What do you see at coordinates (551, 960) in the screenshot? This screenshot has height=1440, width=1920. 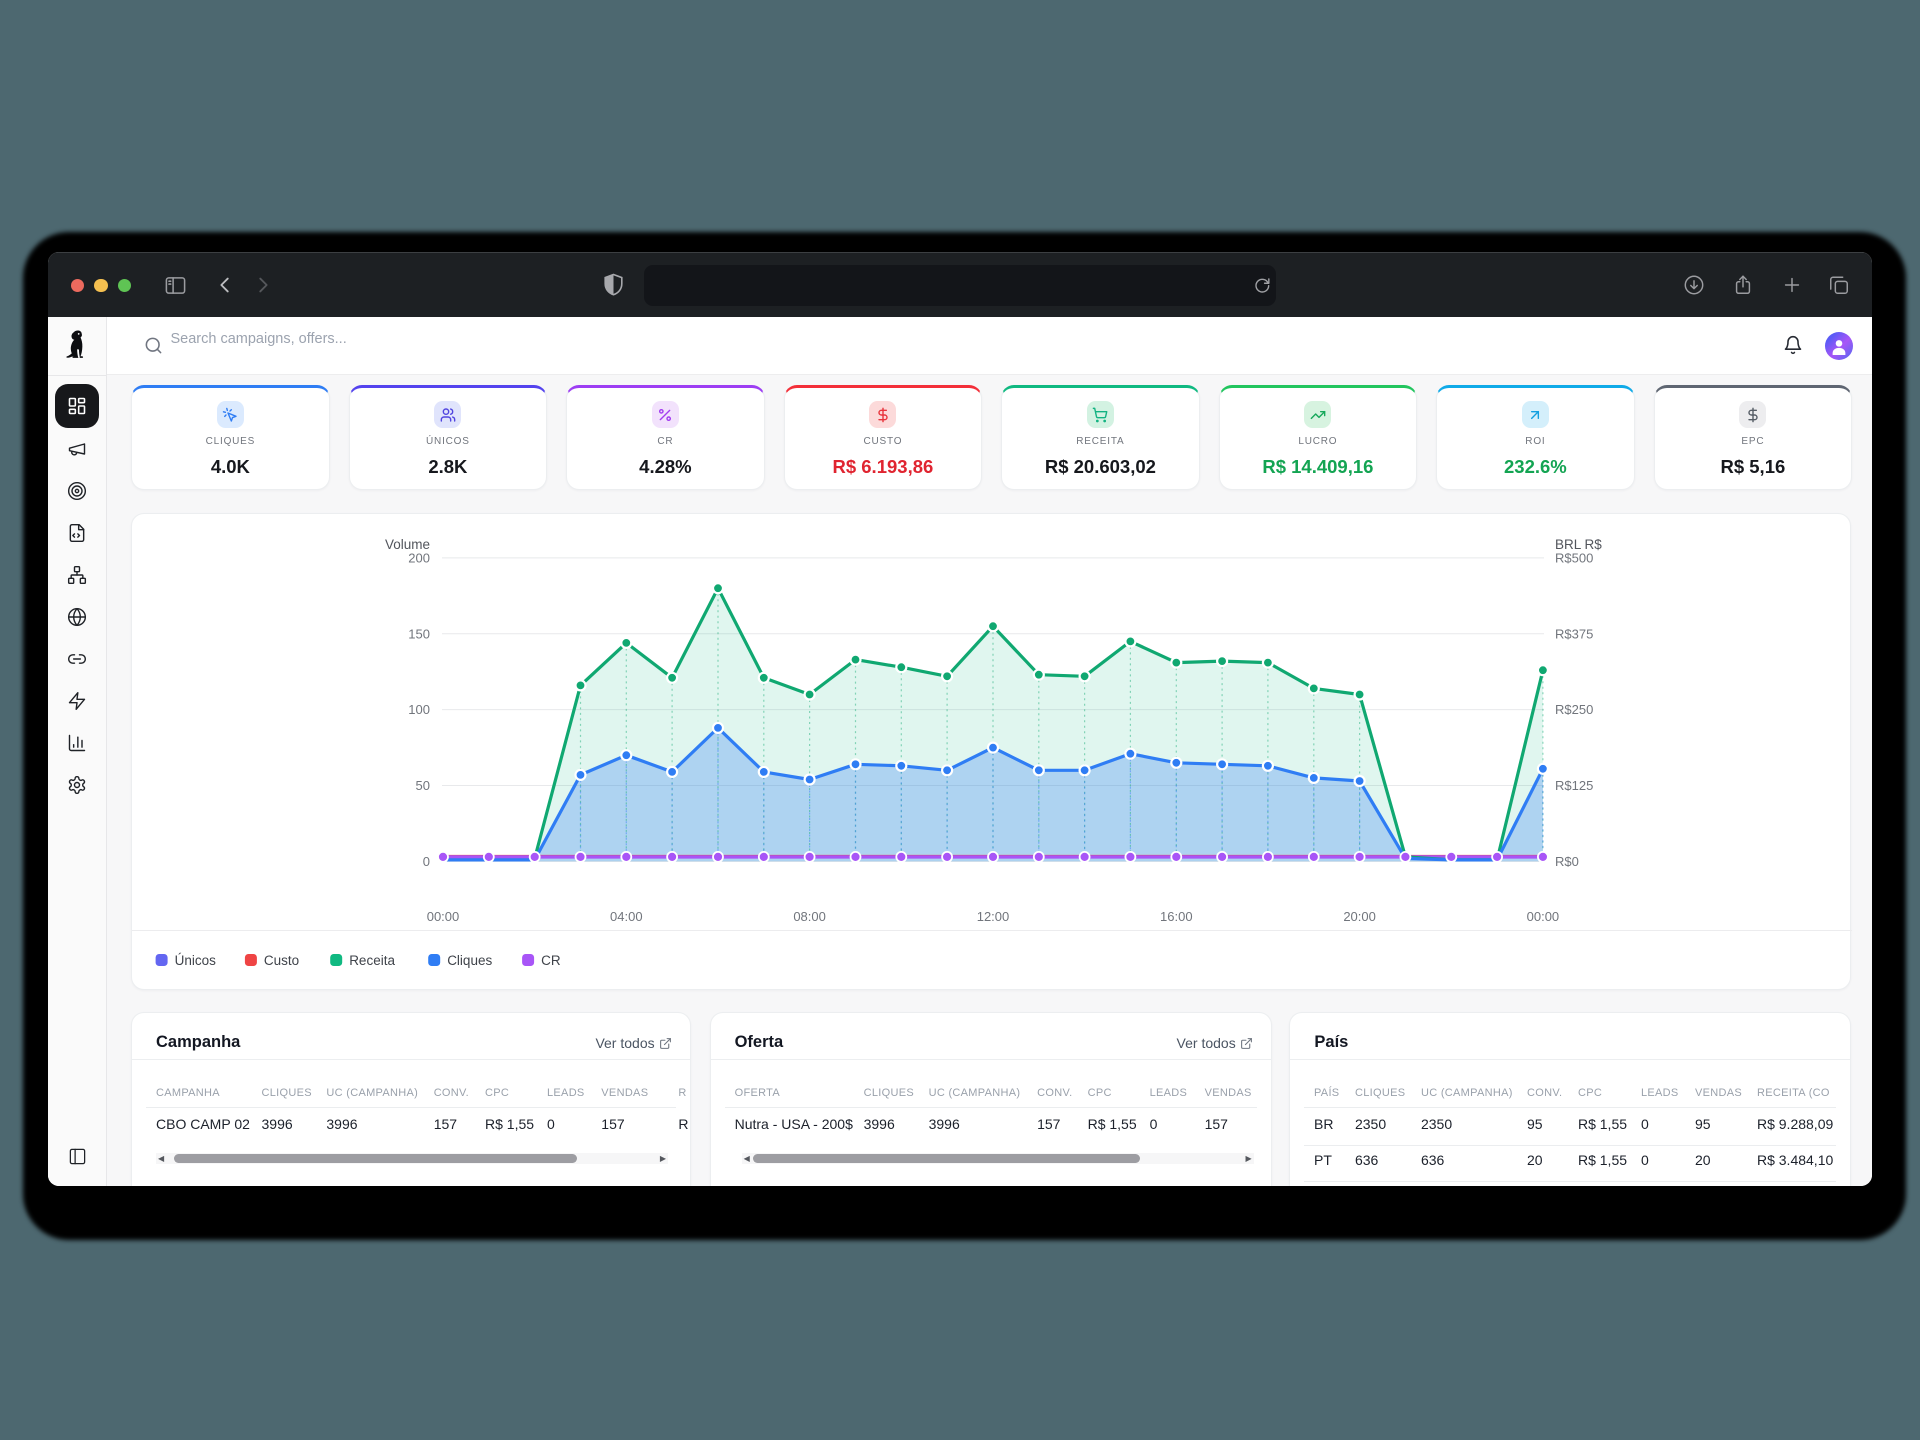 I see `svg-text: CR` at bounding box center [551, 960].